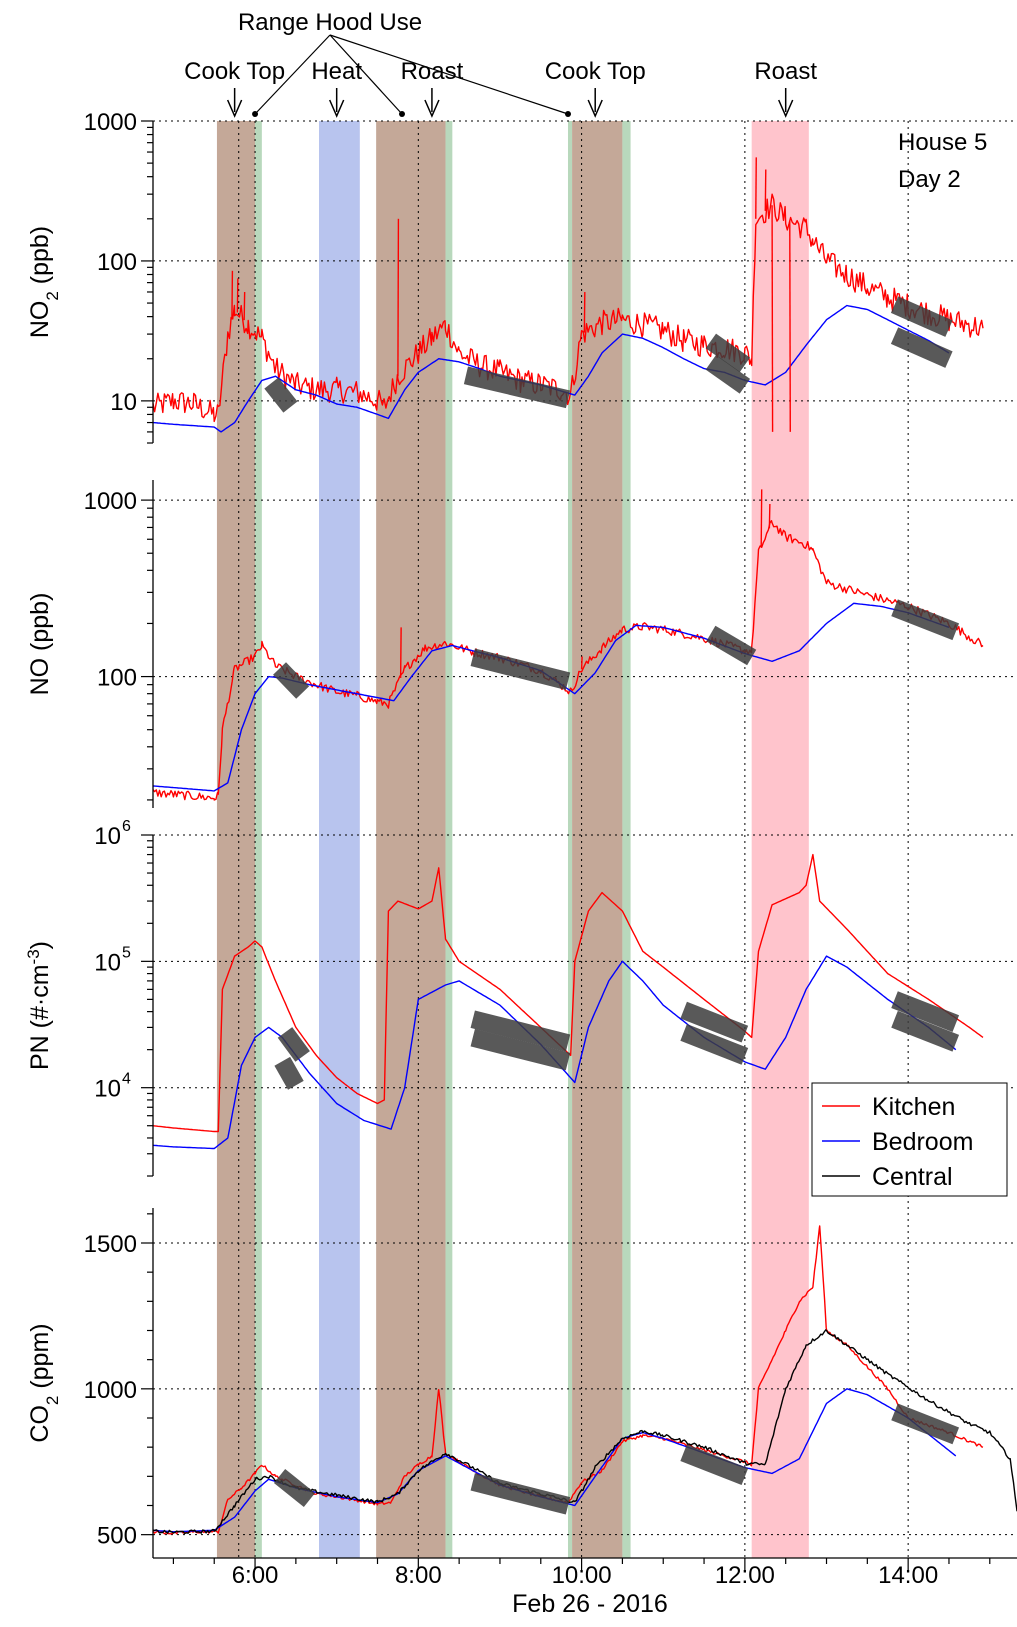 The image size is (1017, 1627). Describe the element at coordinates (339, 839) in the screenshot. I see `shaded-period-heat` at that location.